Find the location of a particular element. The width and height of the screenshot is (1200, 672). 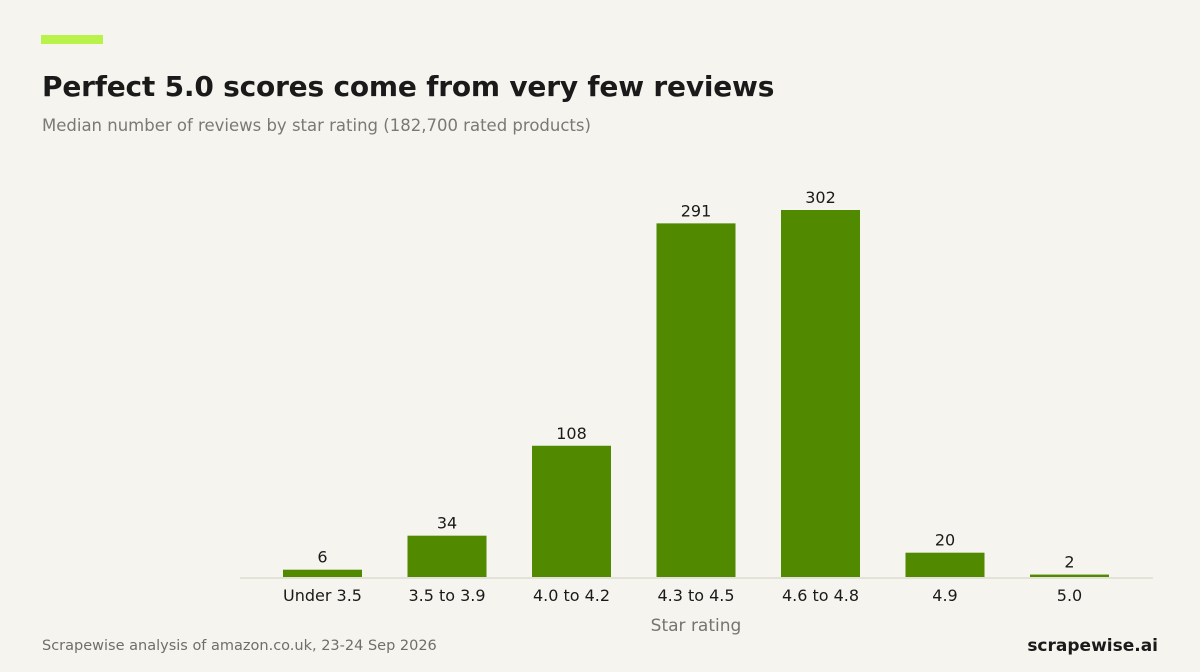

bar-value-label: 302 is located at coordinates (820, 197).